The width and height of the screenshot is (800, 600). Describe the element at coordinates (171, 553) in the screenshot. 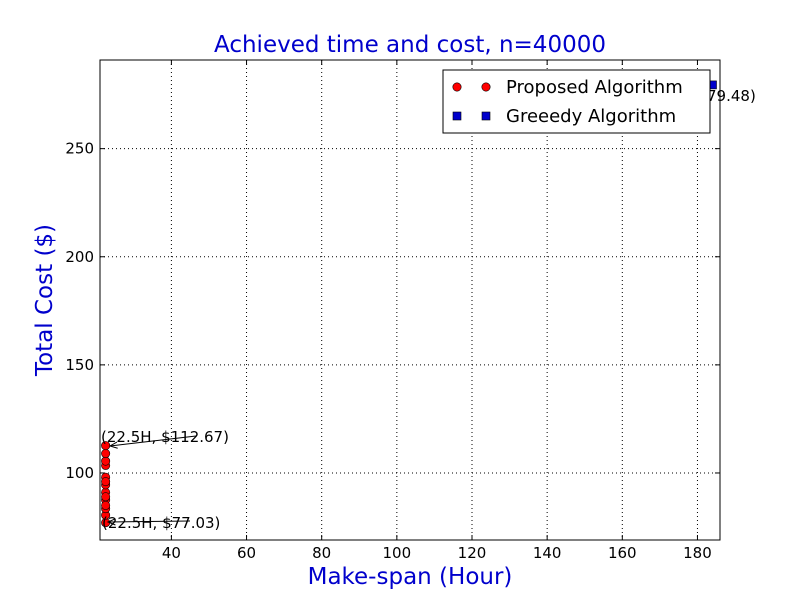

I see `x-tick-label: 40` at that location.